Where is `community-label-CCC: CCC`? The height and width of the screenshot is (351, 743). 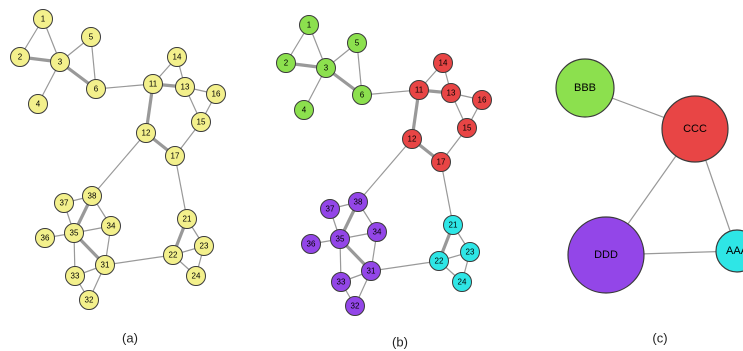
community-label-CCC: CCC is located at coordinates (695, 129).